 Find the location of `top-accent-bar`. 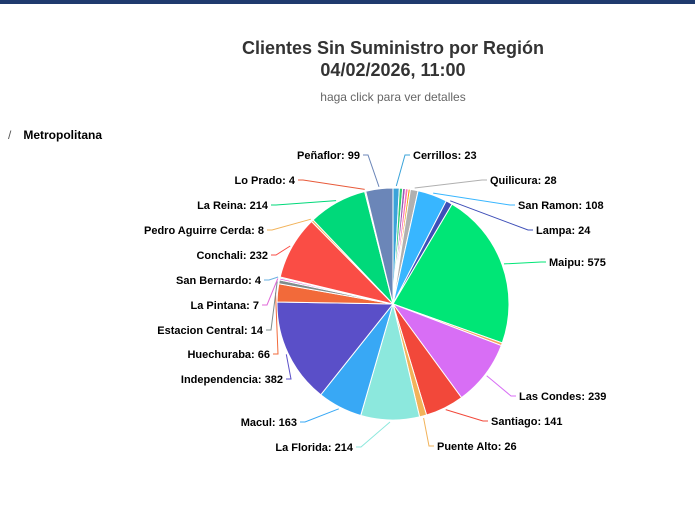

top-accent-bar is located at coordinates (347, 2).